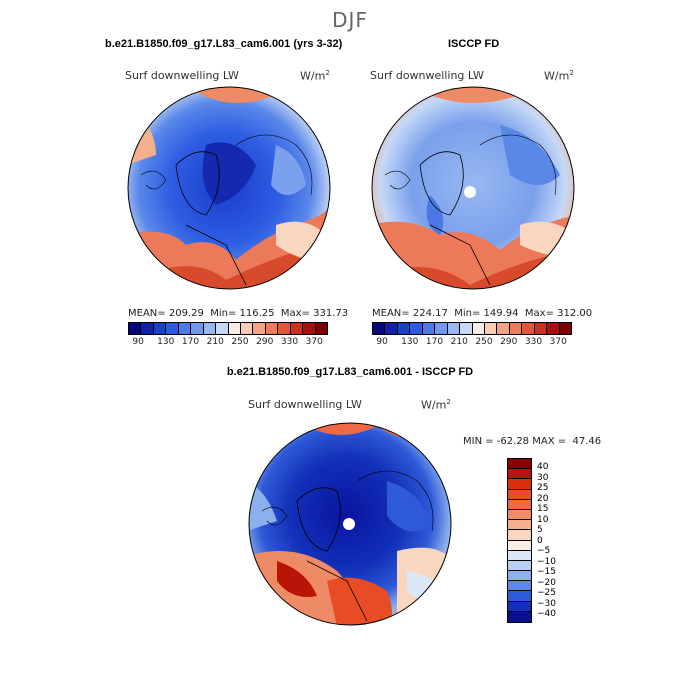 The height and width of the screenshot is (700, 700). What do you see at coordinates (546, 603) in the screenshot?
I see `colorbar-tick-label: −30` at bounding box center [546, 603].